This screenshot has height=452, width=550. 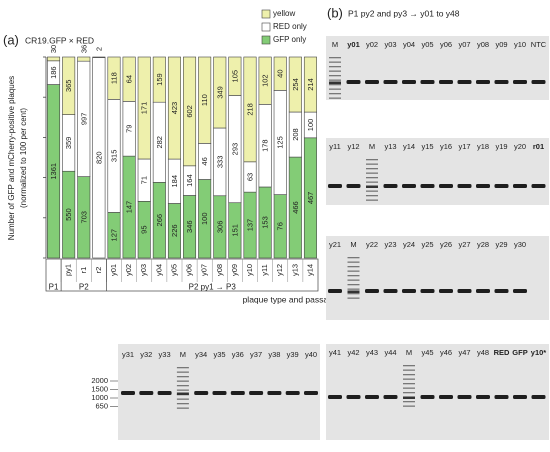 What do you see at coordinates (464, 44) in the screenshot?
I see `lane-label: y07` at bounding box center [464, 44].